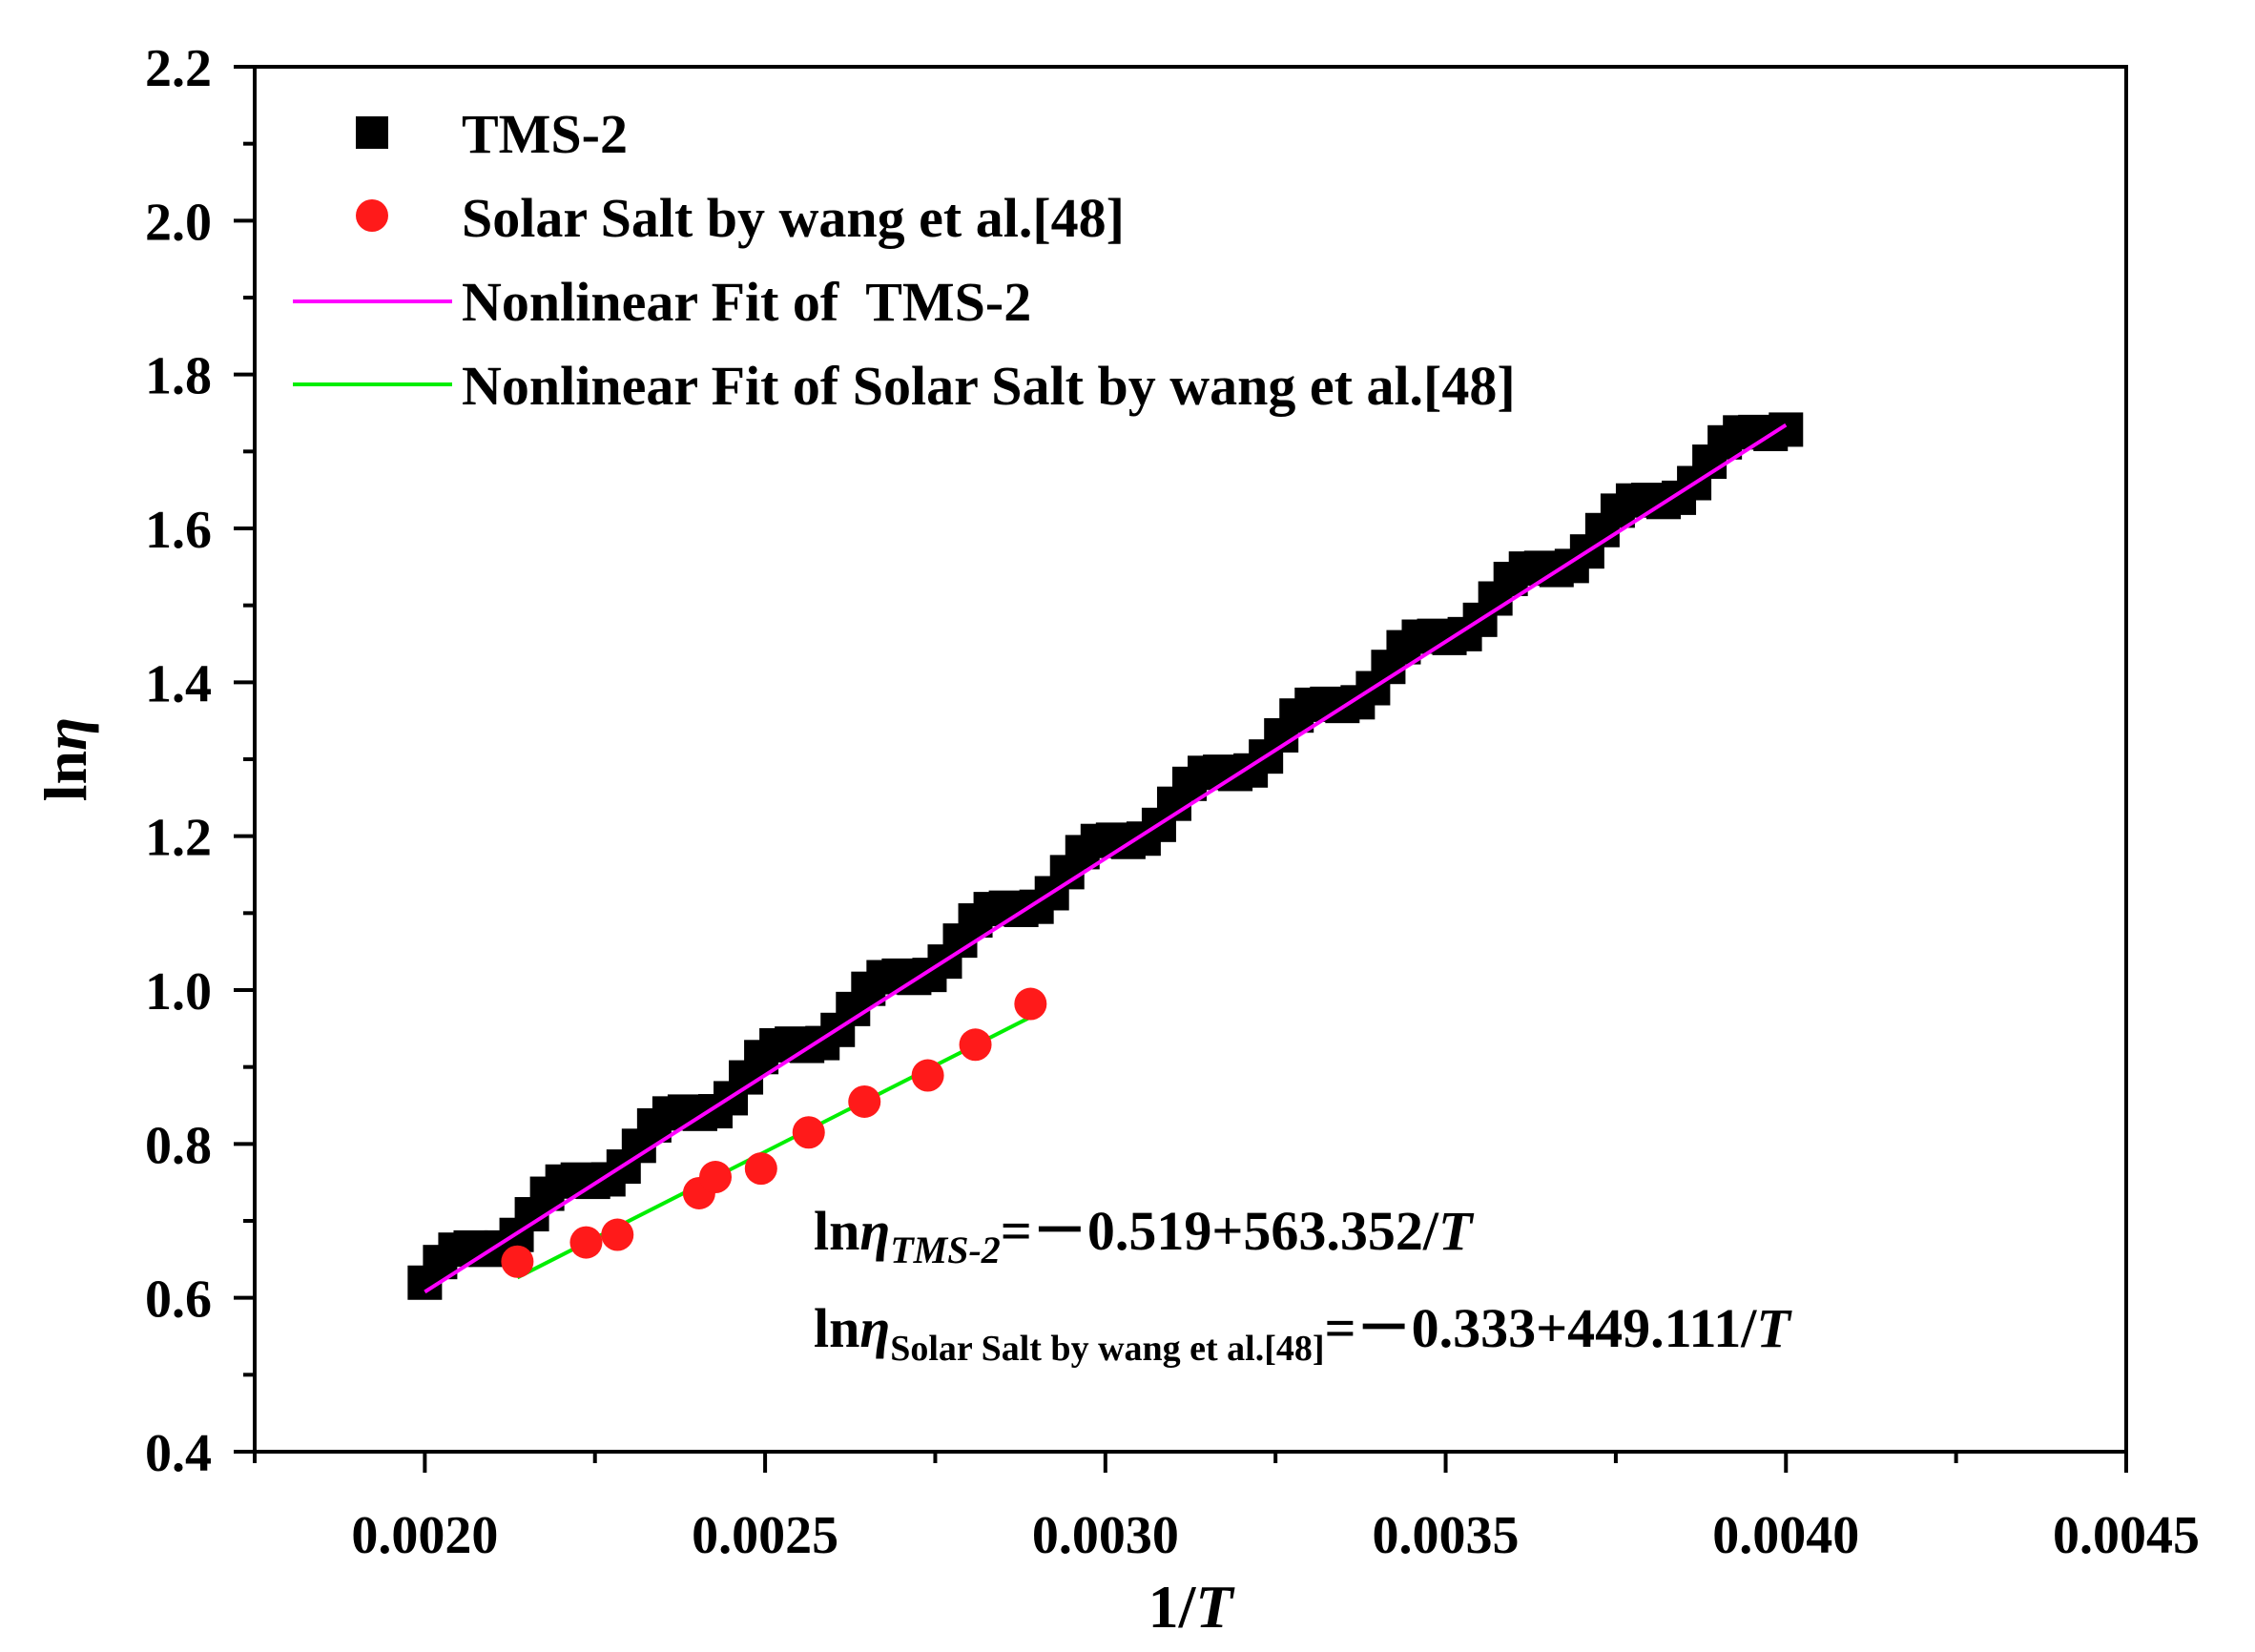 The image size is (2255, 1652). Describe the element at coordinates (65, 734) in the screenshot. I see `y-axis-label-variable: η` at that location.